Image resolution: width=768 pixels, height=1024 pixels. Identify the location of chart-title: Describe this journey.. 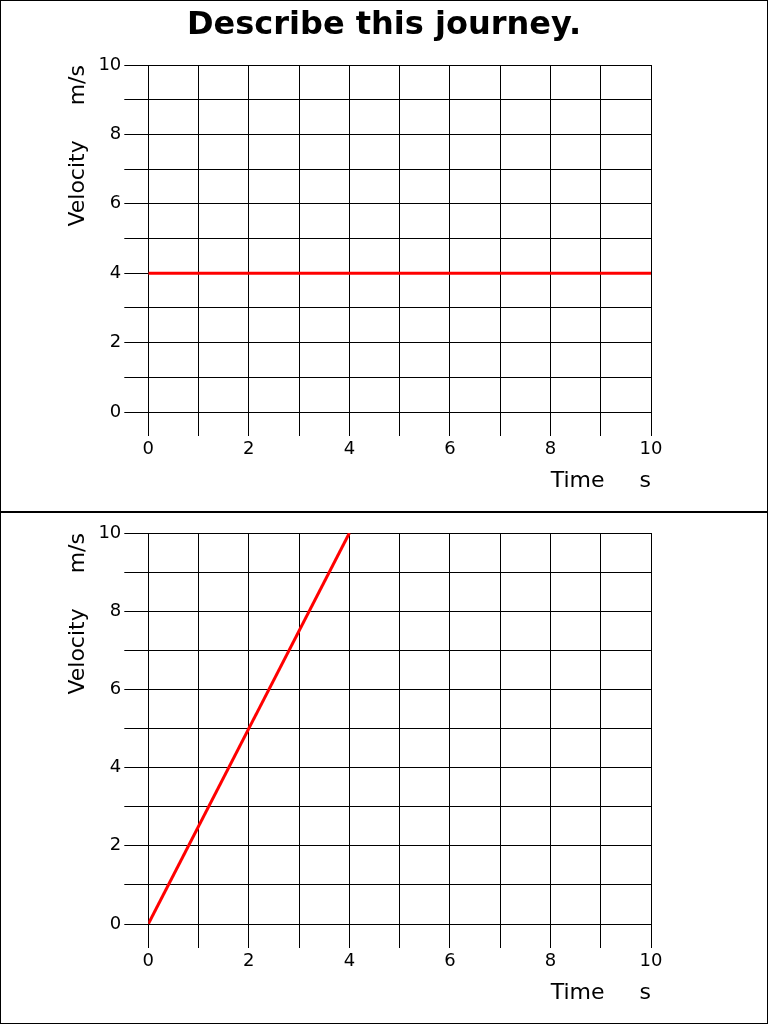
(384, 23).